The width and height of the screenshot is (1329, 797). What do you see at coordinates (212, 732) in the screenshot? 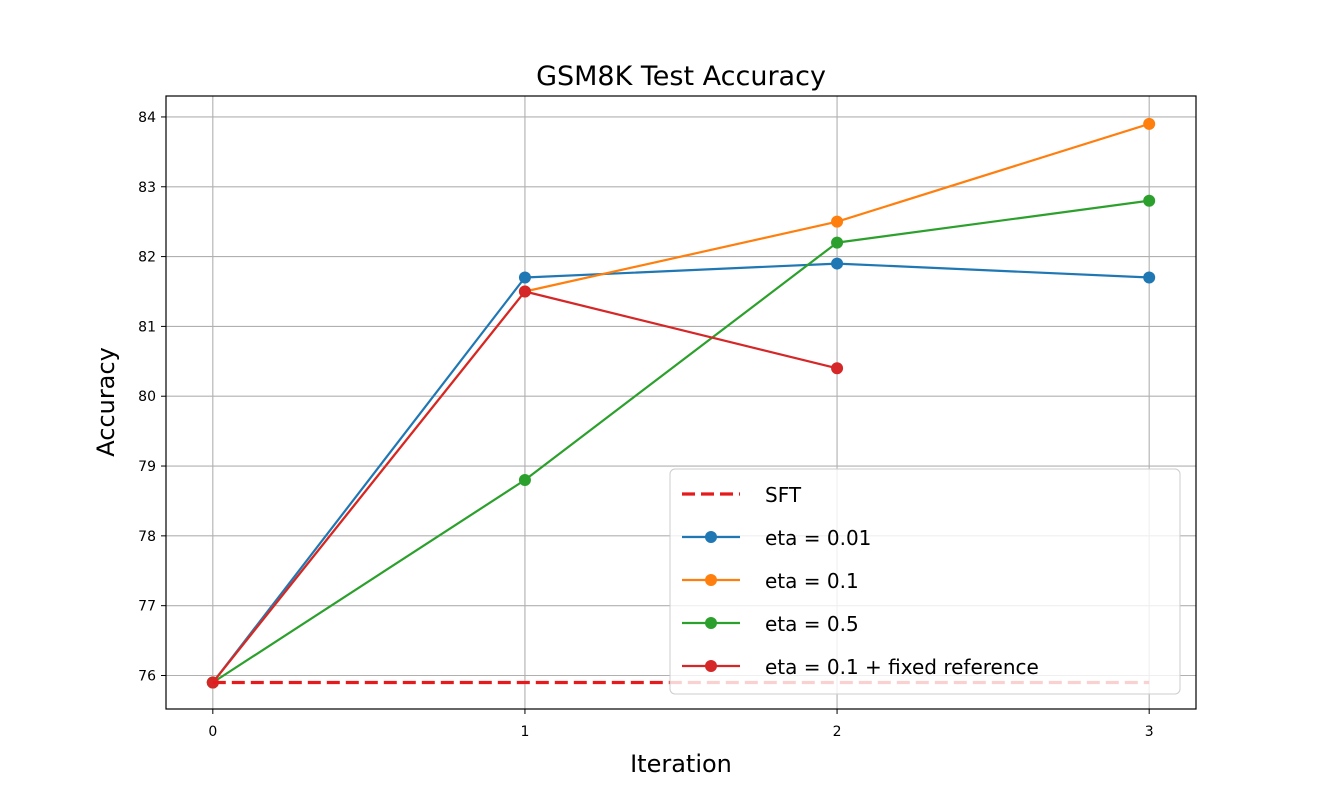
I see `x-tick-label: 0` at bounding box center [212, 732].